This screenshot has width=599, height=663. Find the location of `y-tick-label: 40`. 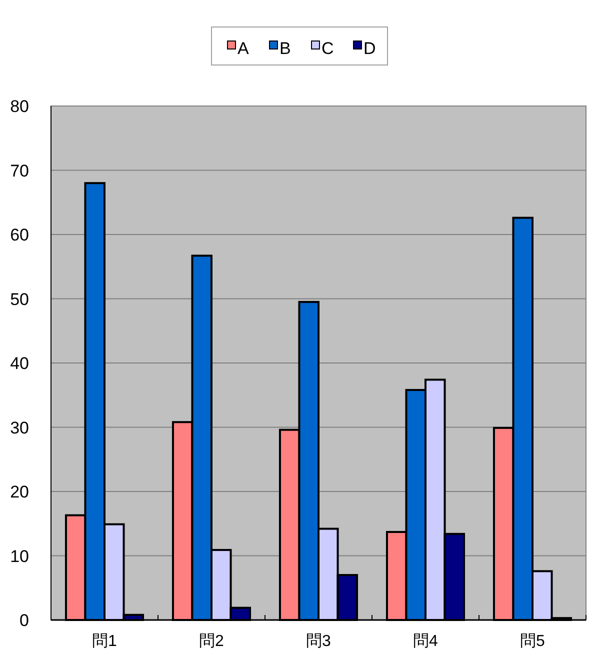

y-tick-label: 40 is located at coordinates (19, 363).